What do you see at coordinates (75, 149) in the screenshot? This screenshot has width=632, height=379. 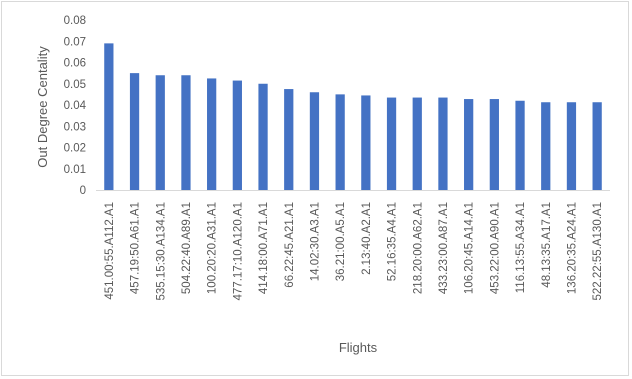 I see `y-tick-label: 0.02` at bounding box center [75, 149].